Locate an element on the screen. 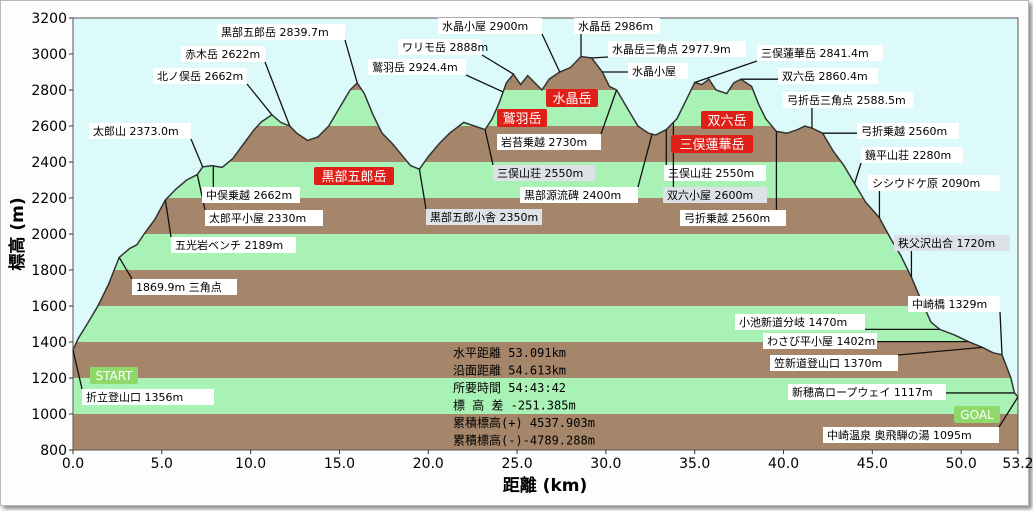 The image size is (1033, 511). annotation-group: 双六小屋 2600m is located at coordinates (715, 162).